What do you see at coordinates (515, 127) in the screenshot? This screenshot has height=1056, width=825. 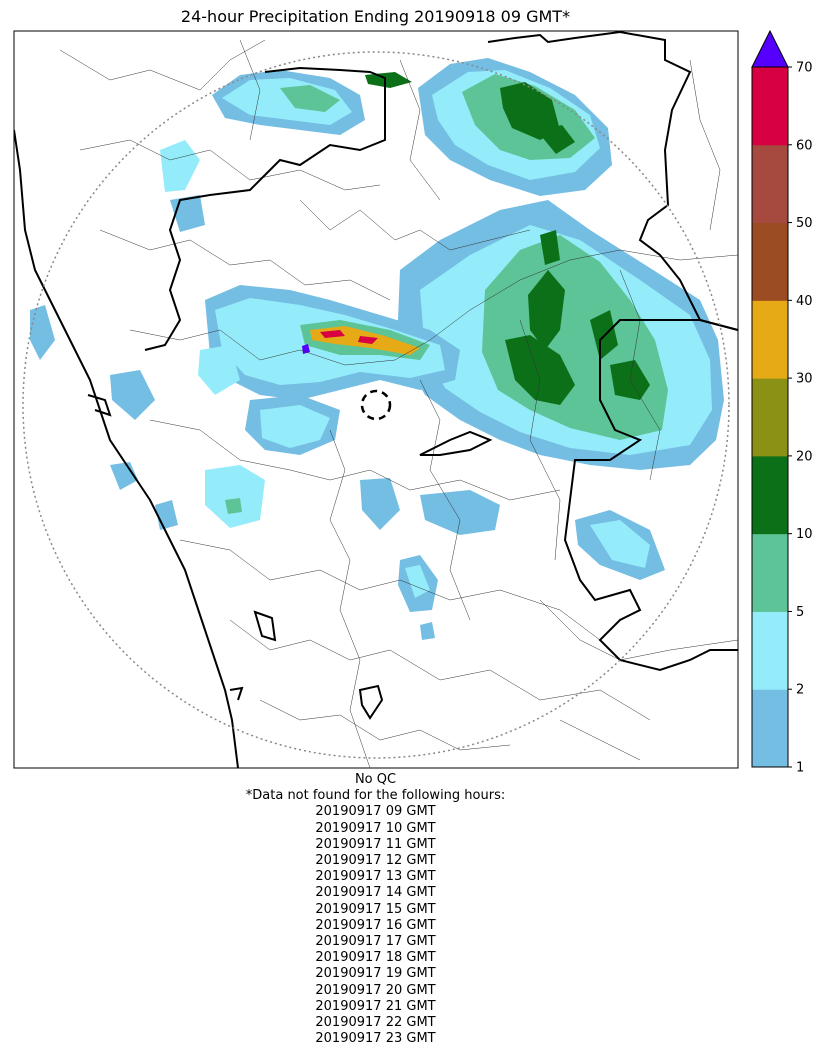 I see `precip-field-northeast` at bounding box center [515, 127].